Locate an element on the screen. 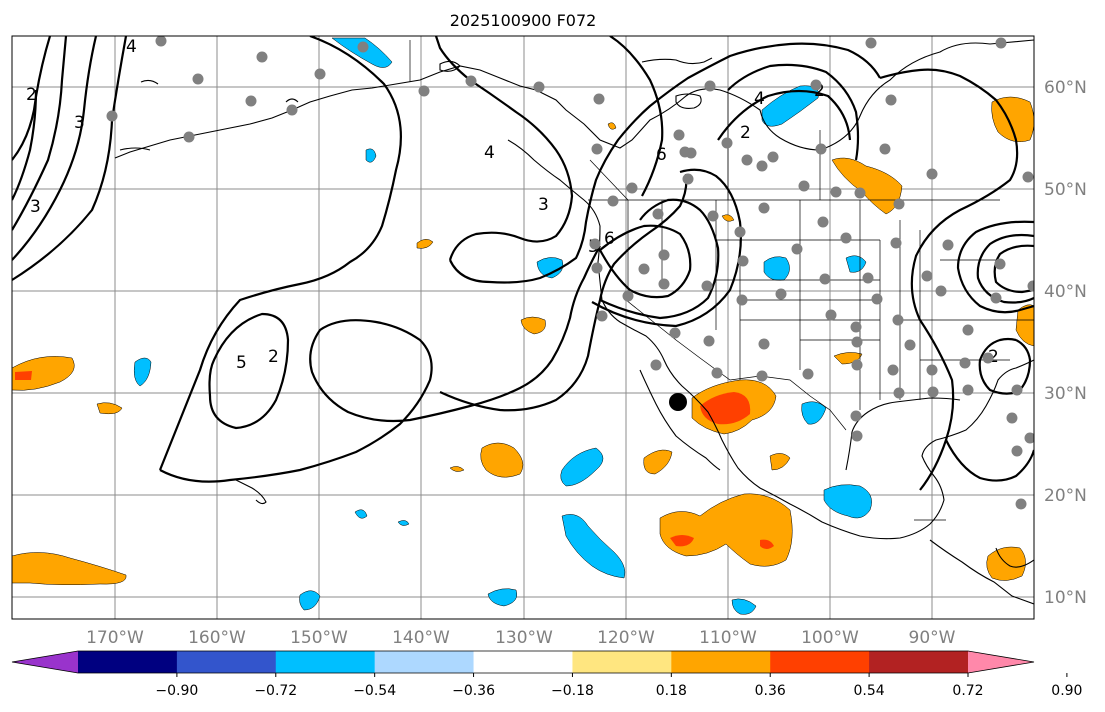 This screenshot has height=712, width=1105. lon-label: 160°W is located at coordinates (217, 638).